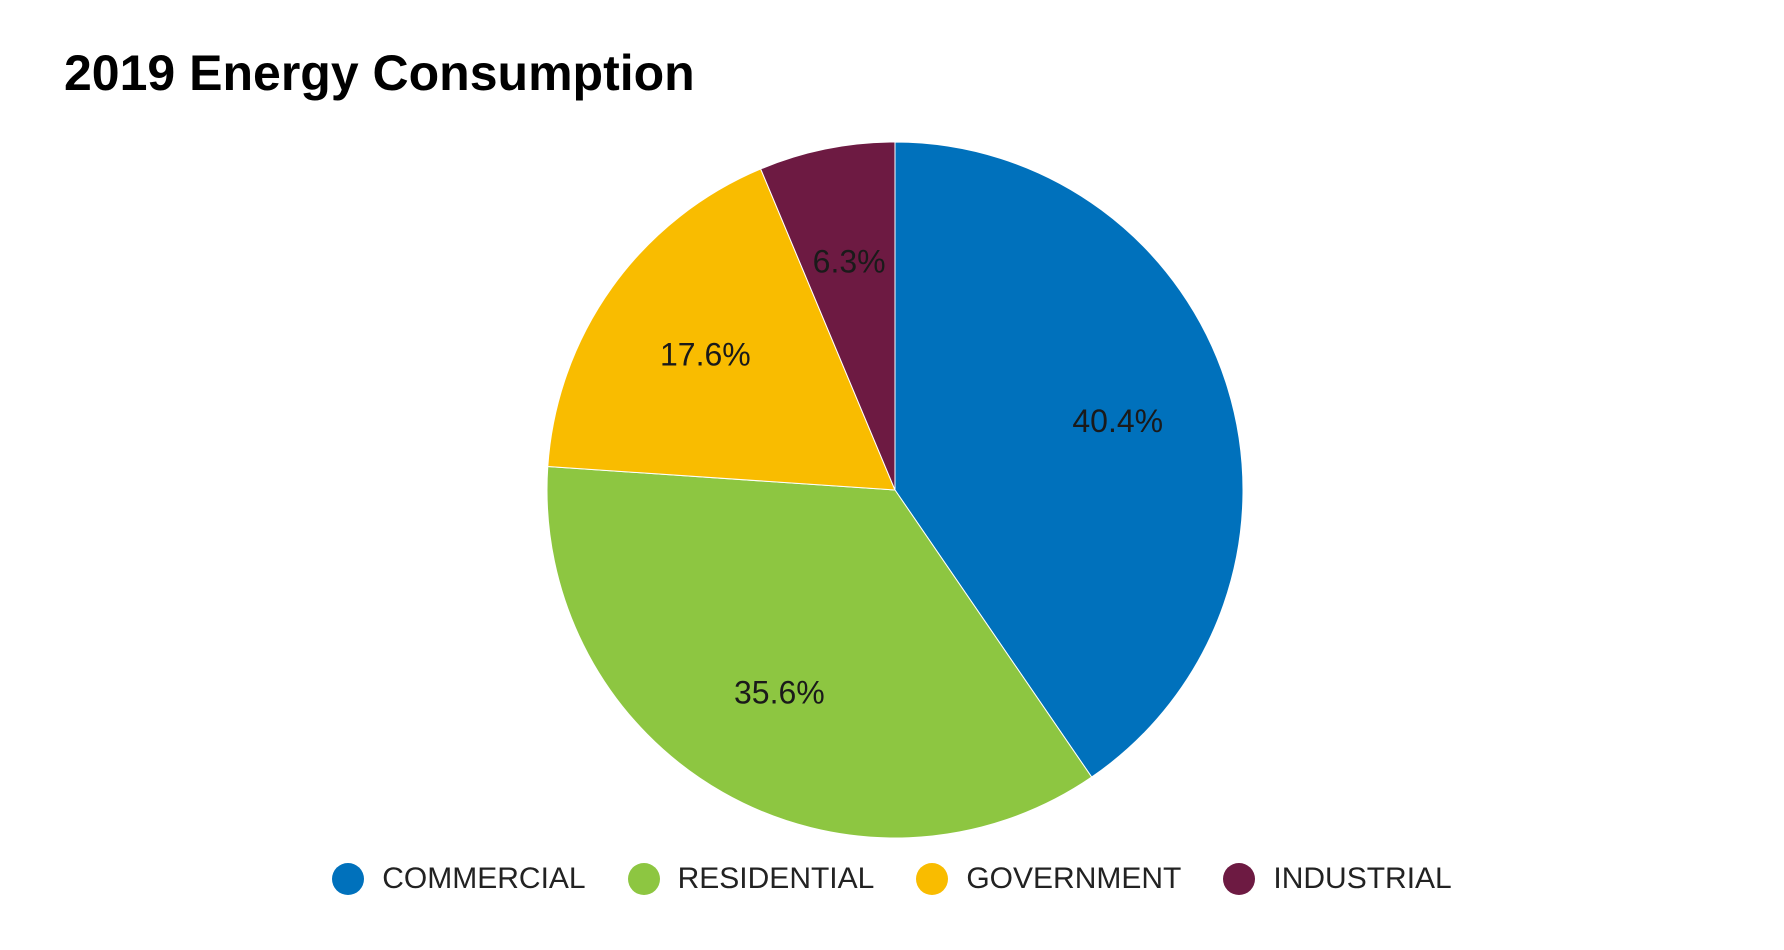 The height and width of the screenshot is (950, 1784). Describe the element at coordinates (643, 879) in the screenshot. I see `legend-marker-residential` at that location.